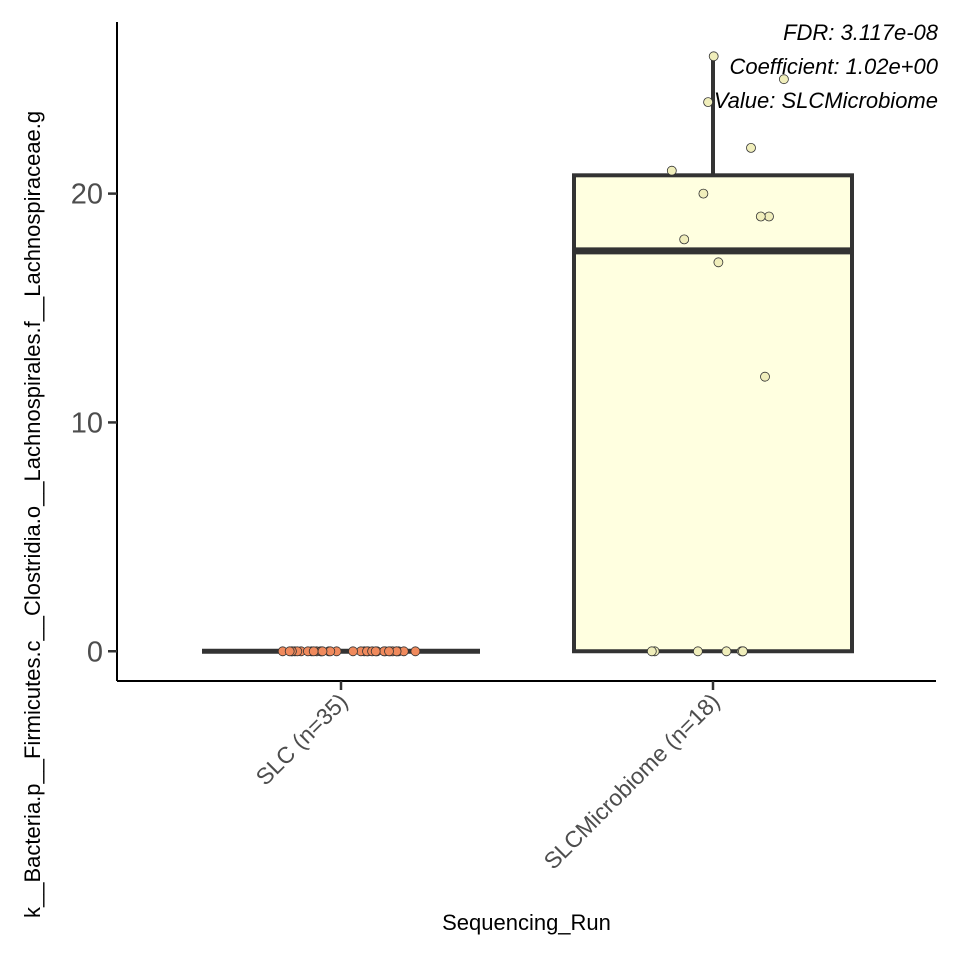 This screenshot has height=960, width=960. I want to click on y-tick-label-0: 0, so click(95, 652).